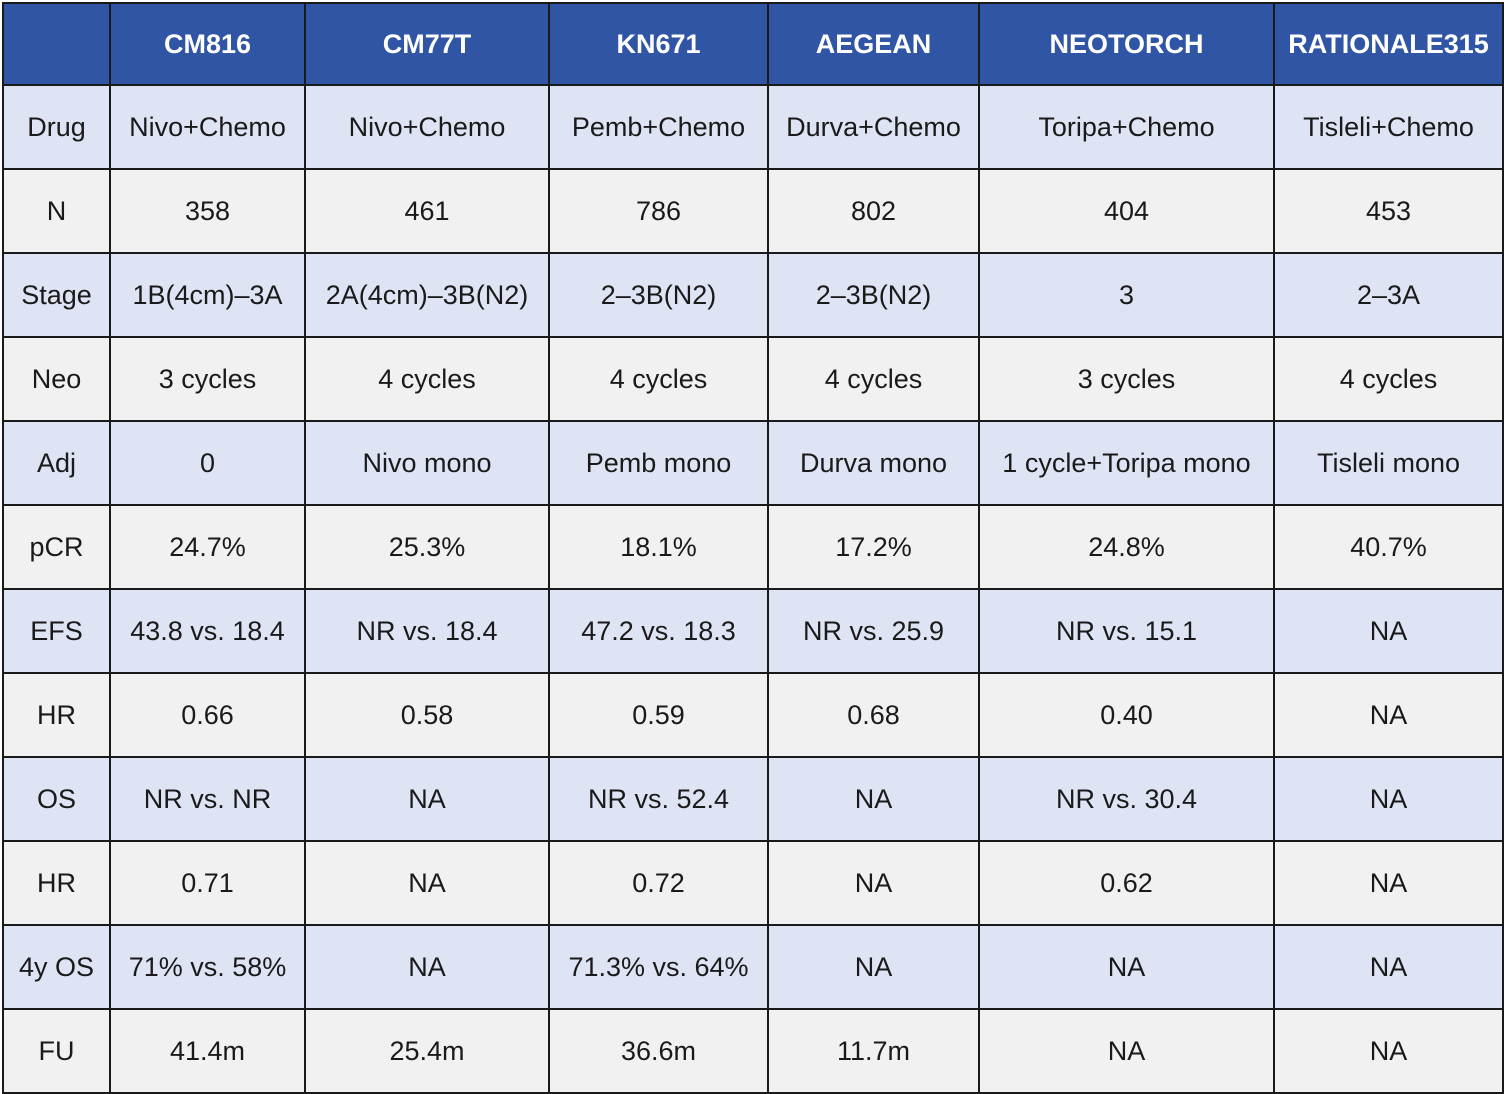  I want to click on table-cell: 25.3%, so click(427, 547).